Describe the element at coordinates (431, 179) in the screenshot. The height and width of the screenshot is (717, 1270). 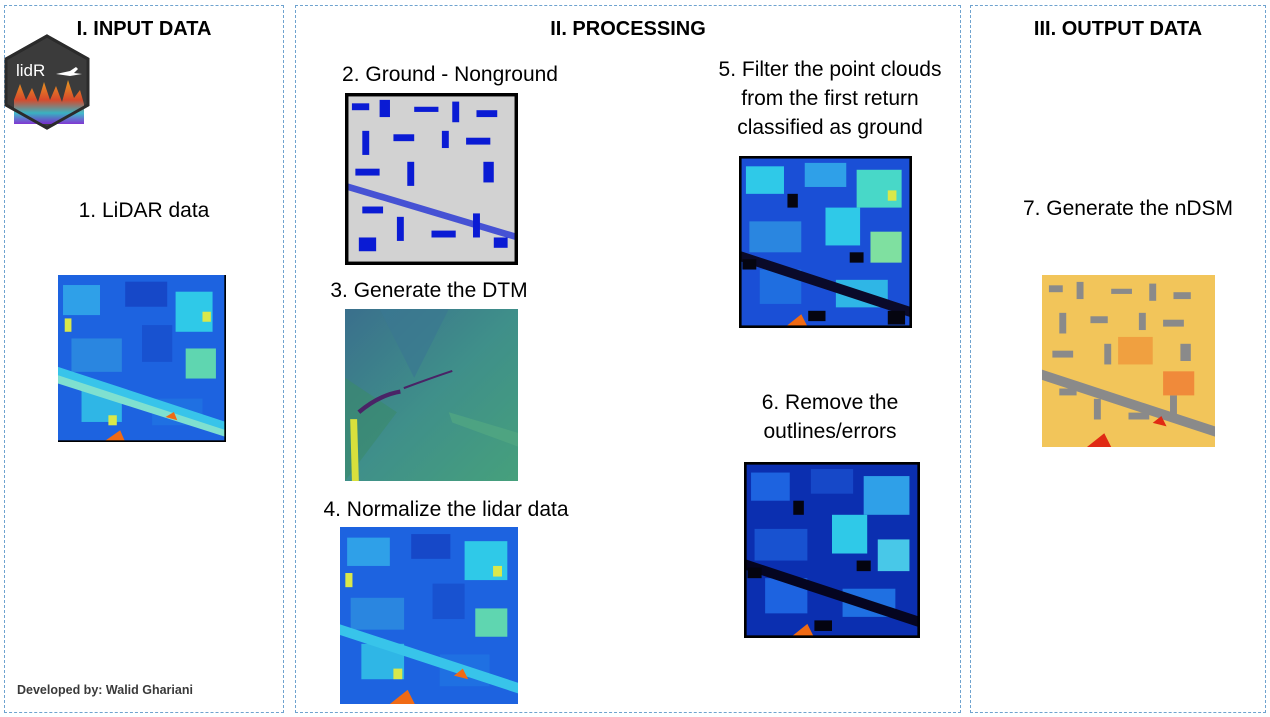
I see `ground-nonground-map` at that location.